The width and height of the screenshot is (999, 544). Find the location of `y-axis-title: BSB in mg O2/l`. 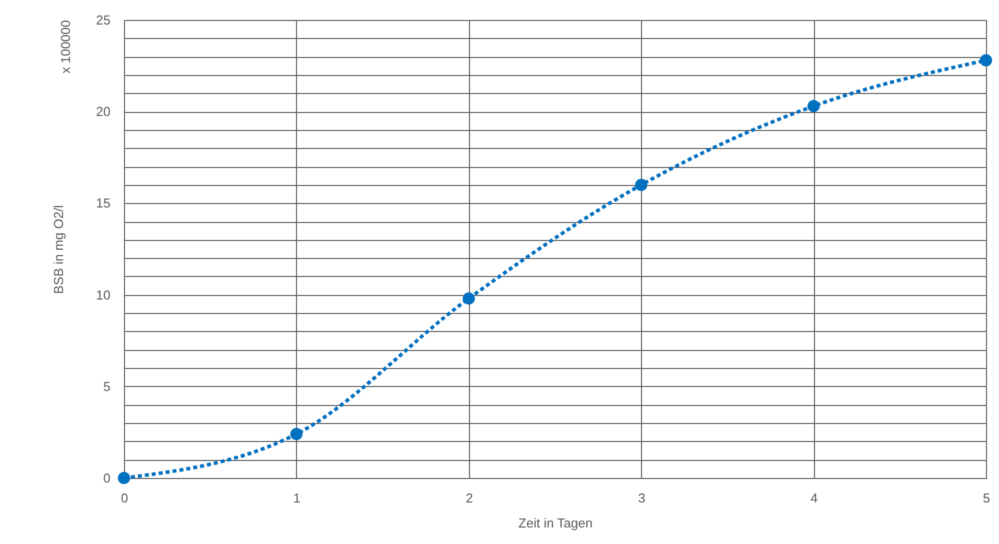

y-axis-title: BSB in mg O2/l is located at coordinates (58, 249).